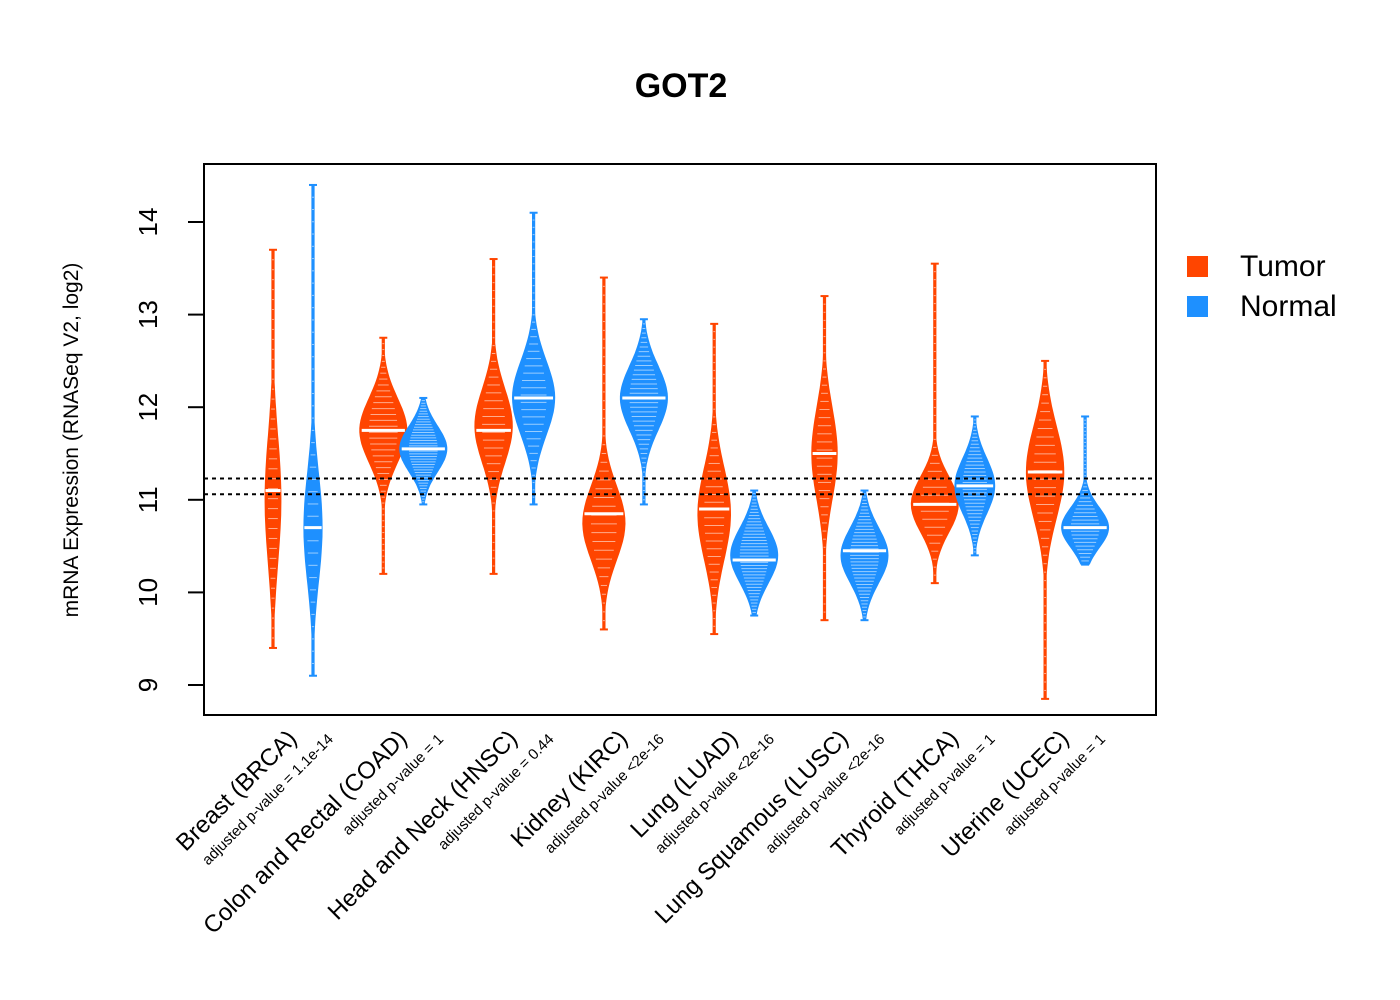 This screenshot has width=1400, height=1000. What do you see at coordinates (71, 440) in the screenshot?
I see `y-axis-label: mRNA Expression (RNASeq V2, log2)` at bounding box center [71, 440].